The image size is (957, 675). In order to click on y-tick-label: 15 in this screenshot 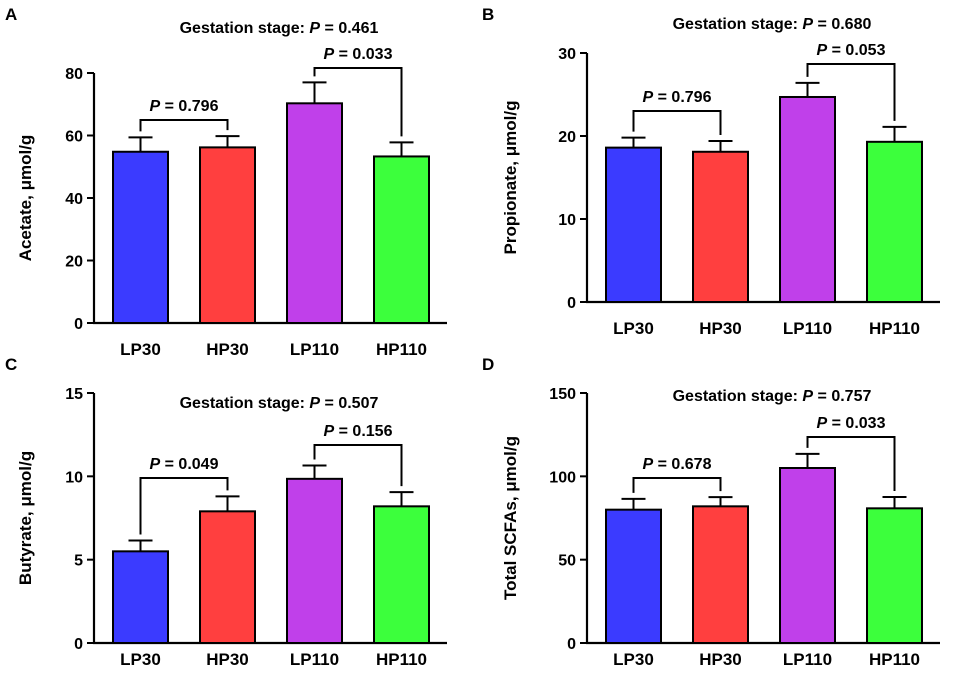, I will do `click(74, 394)`.